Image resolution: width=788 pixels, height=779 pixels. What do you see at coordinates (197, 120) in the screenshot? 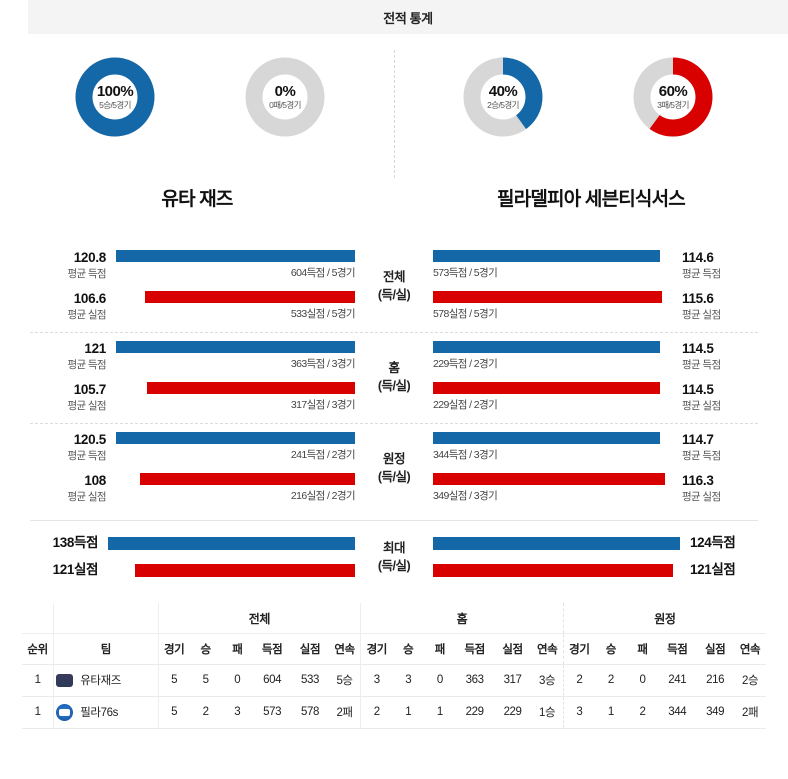
I see `donut-group-left: 100% 5승/5경기 0% 0패/5경기` at bounding box center [197, 120].